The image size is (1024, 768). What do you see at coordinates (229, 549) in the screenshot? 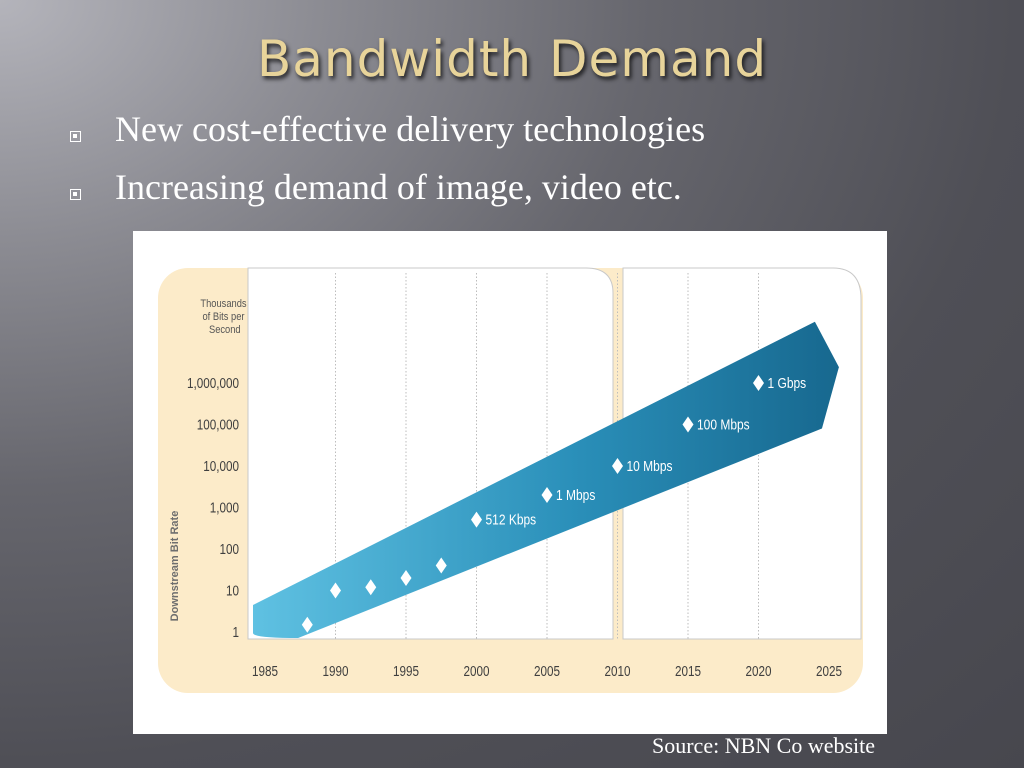
I see `y-tick-label: 100` at bounding box center [229, 549].